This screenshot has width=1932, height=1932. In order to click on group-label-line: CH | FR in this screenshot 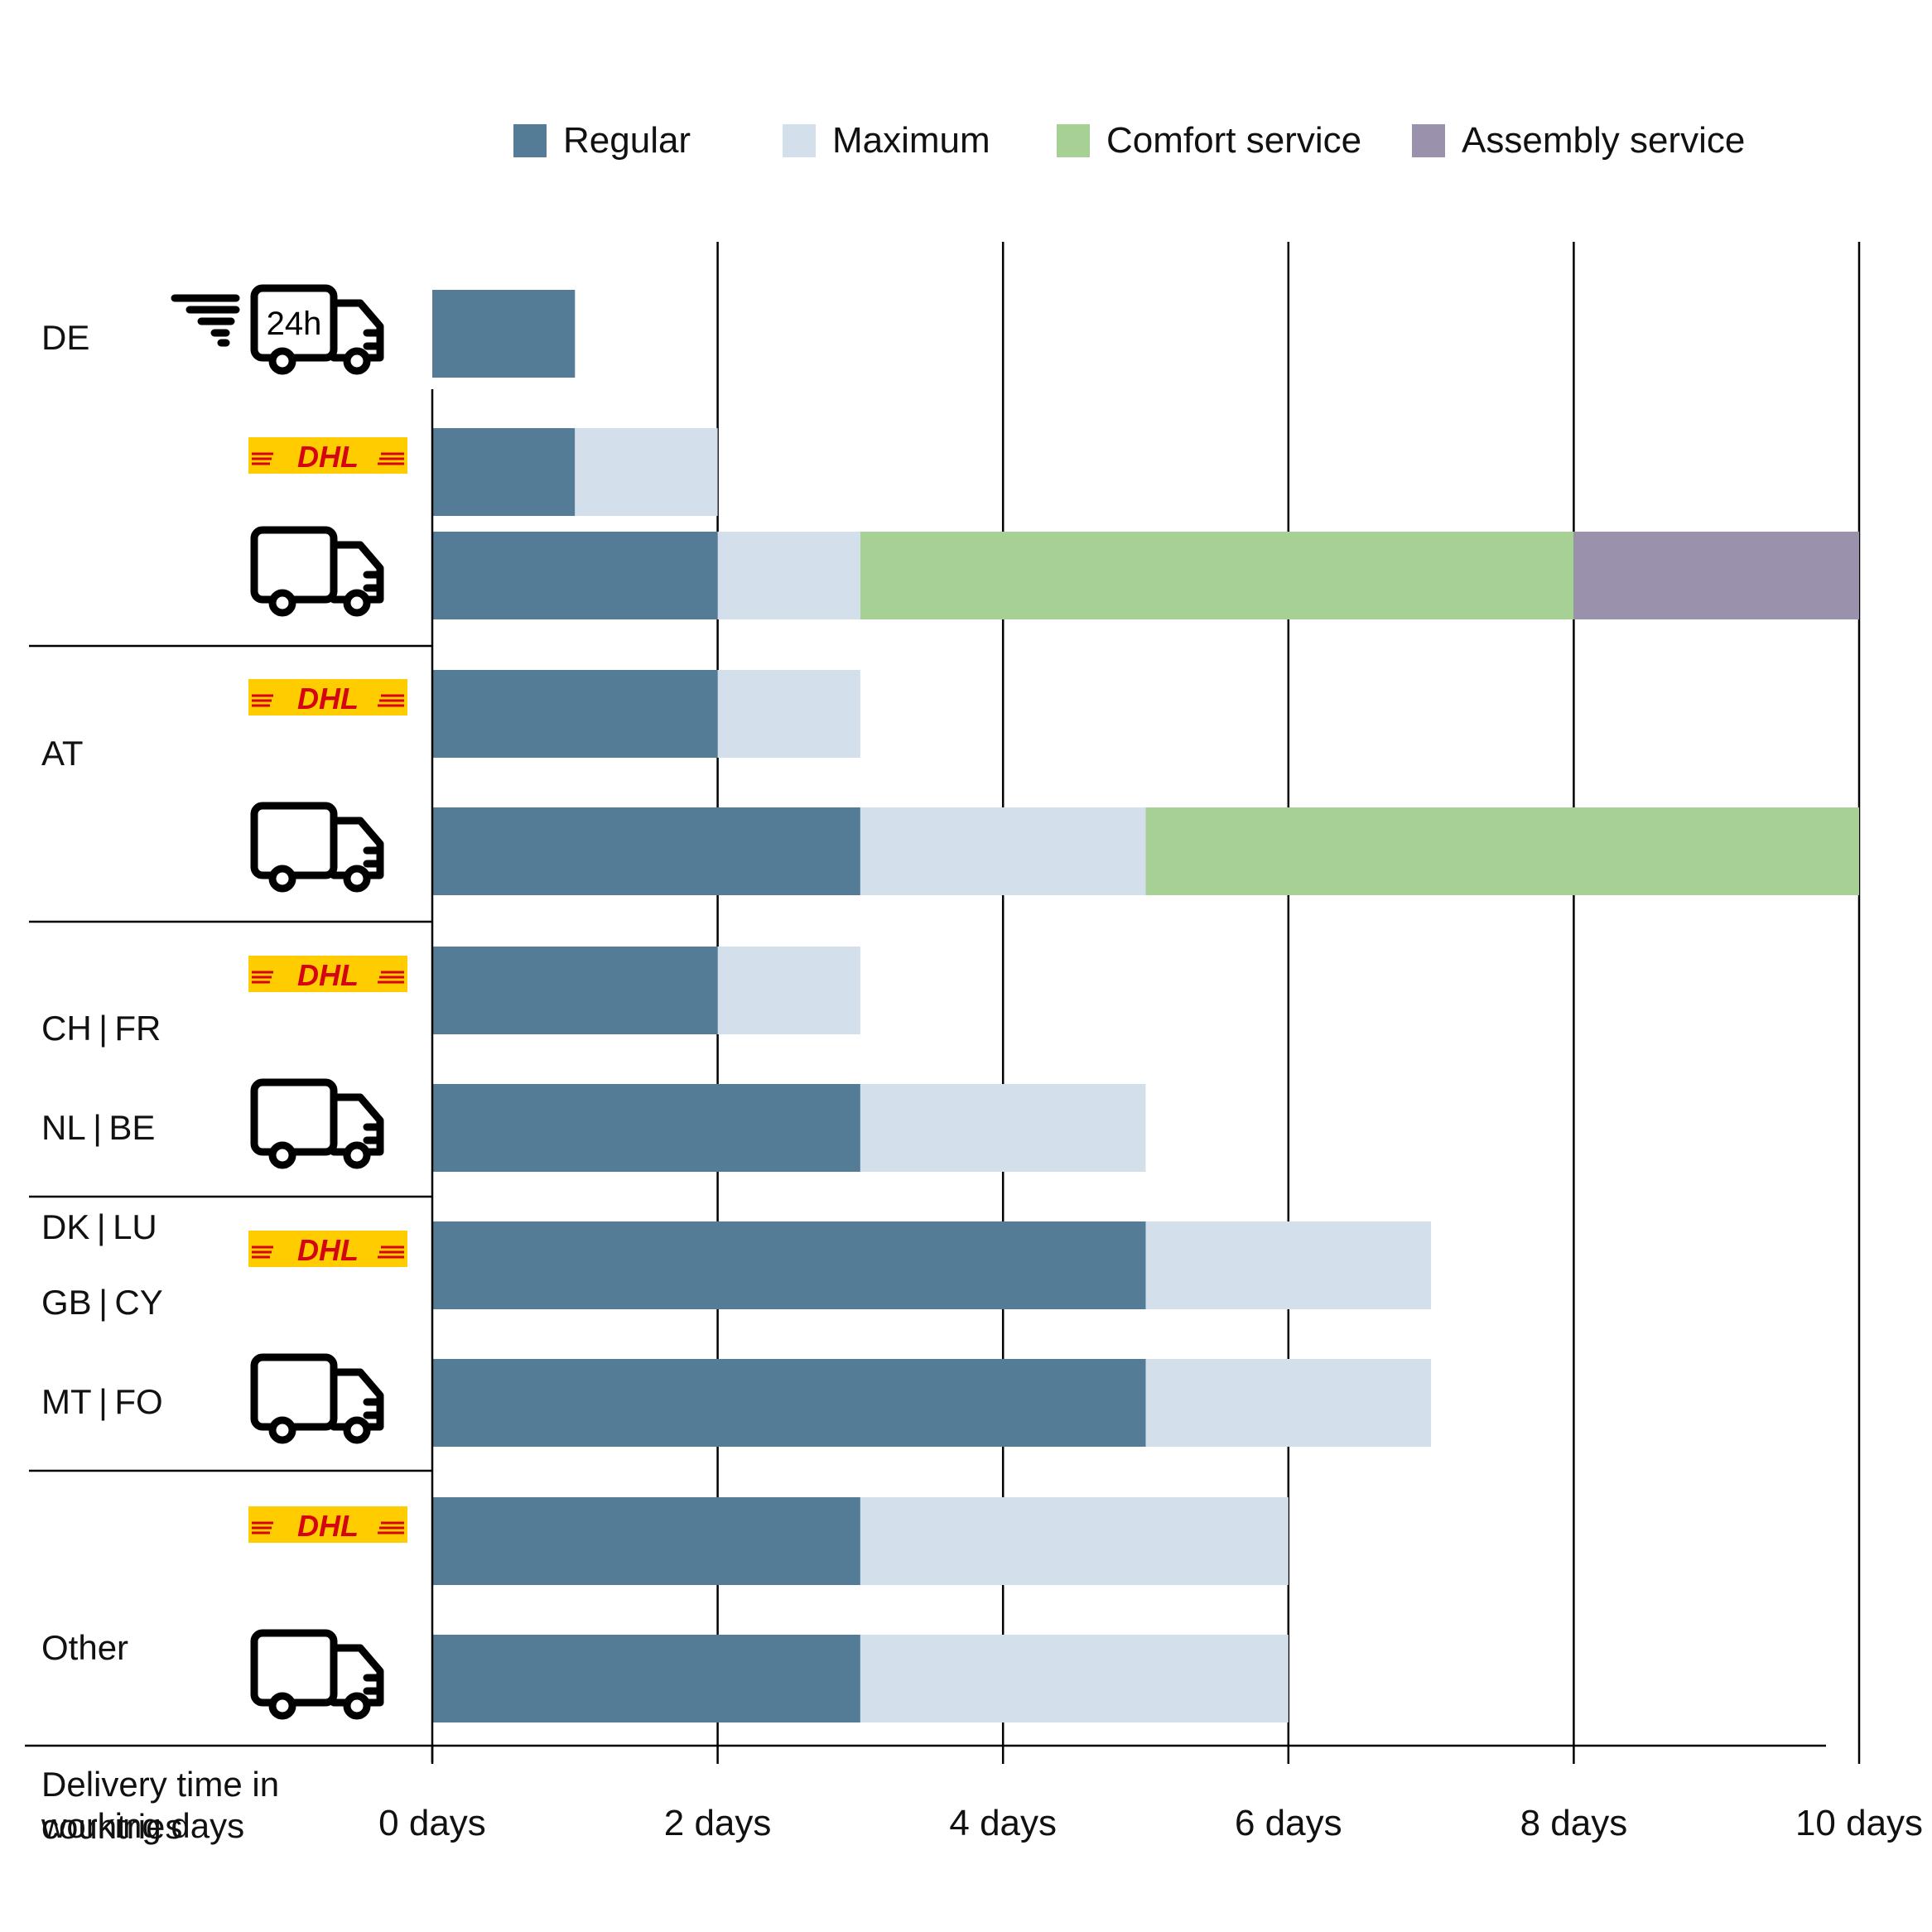, I will do `click(101, 1028)`.